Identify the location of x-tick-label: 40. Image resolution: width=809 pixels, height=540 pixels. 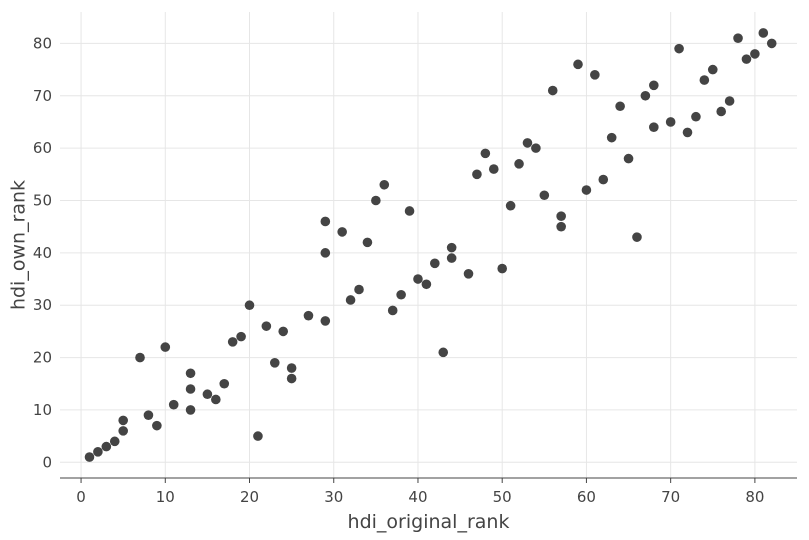
(417, 497).